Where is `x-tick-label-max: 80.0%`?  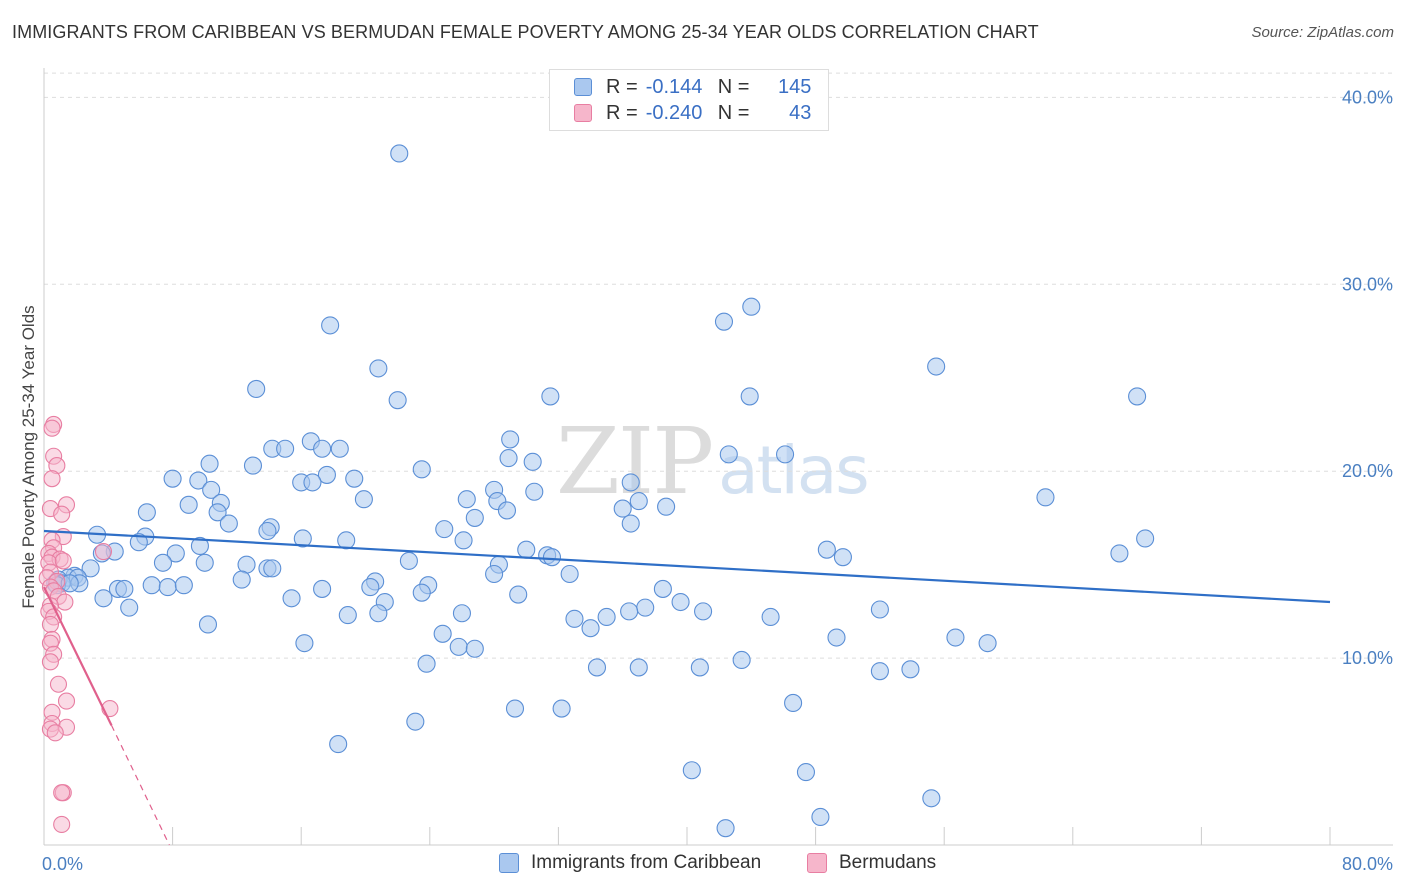
x-tick-label-max: 80.0% is located at coordinates (1367, 864).